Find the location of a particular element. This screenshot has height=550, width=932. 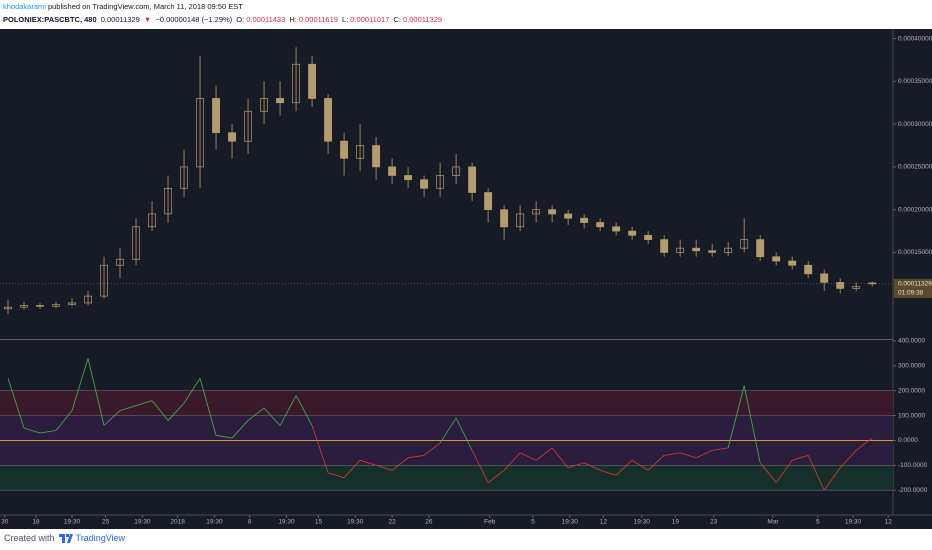

osc-tick-label: 0.0000 is located at coordinates (908, 440).